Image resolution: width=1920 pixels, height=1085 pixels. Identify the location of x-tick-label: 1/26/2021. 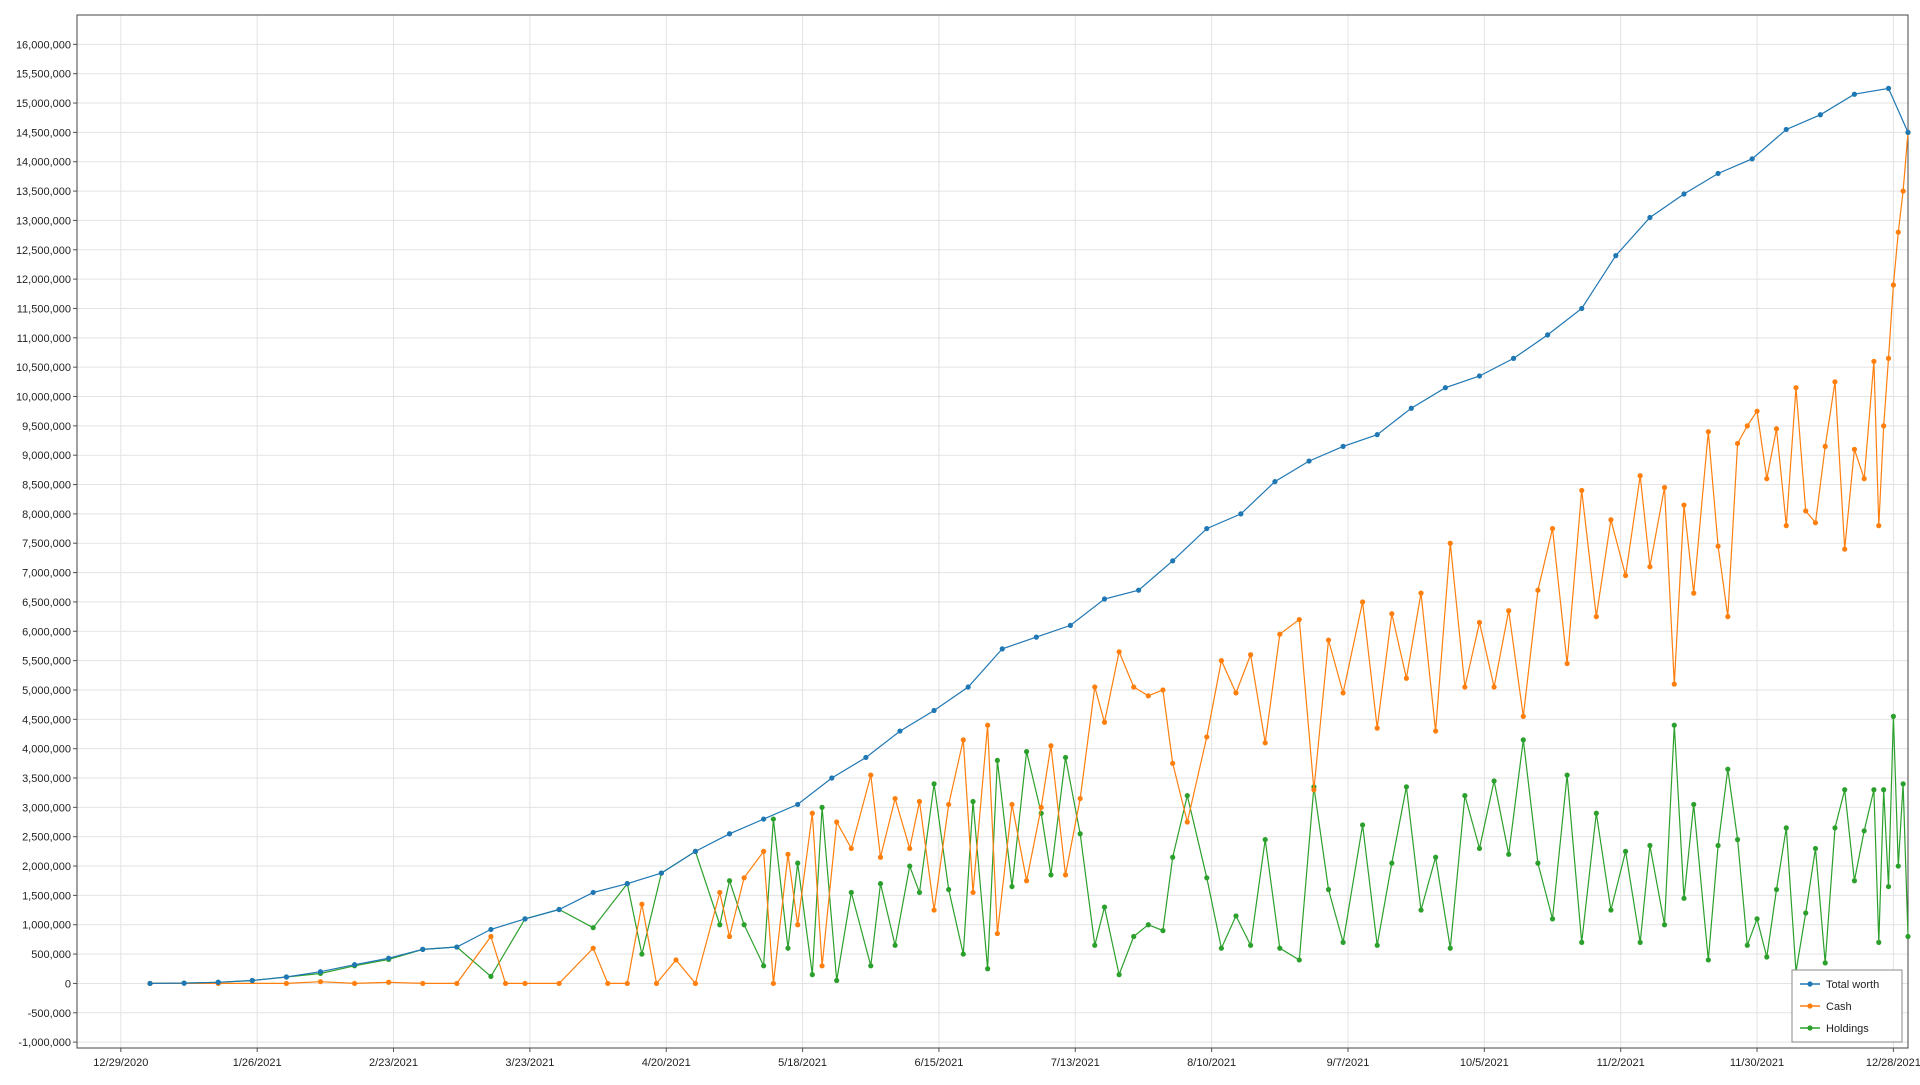
(257, 1063).